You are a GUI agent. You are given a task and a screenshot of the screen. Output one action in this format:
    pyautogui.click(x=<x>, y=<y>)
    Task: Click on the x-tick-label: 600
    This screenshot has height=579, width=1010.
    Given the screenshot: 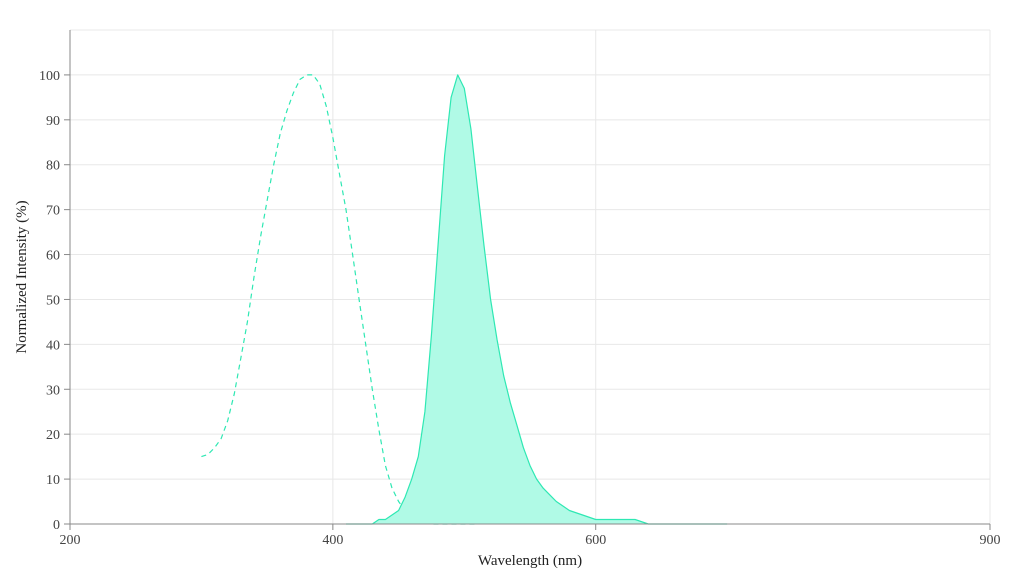 What is the action you would take?
    pyautogui.click(x=595, y=540)
    